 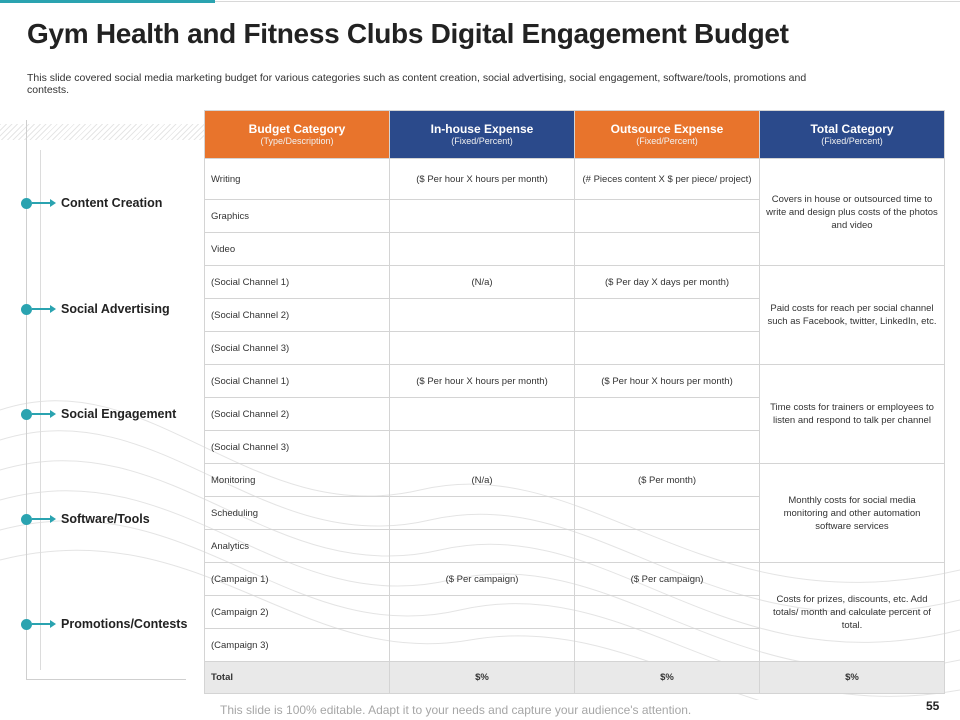 What do you see at coordinates (482, 128) in the screenshot?
I see `header-title: In-house Expense` at bounding box center [482, 128].